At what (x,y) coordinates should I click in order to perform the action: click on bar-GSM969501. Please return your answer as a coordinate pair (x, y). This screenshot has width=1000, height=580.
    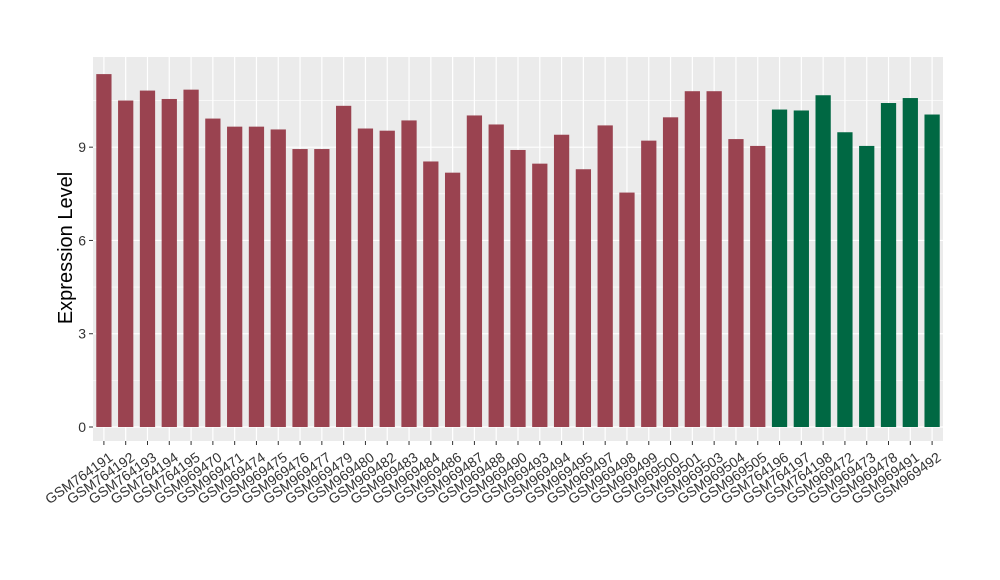
    Looking at the image, I should click on (692, 259).